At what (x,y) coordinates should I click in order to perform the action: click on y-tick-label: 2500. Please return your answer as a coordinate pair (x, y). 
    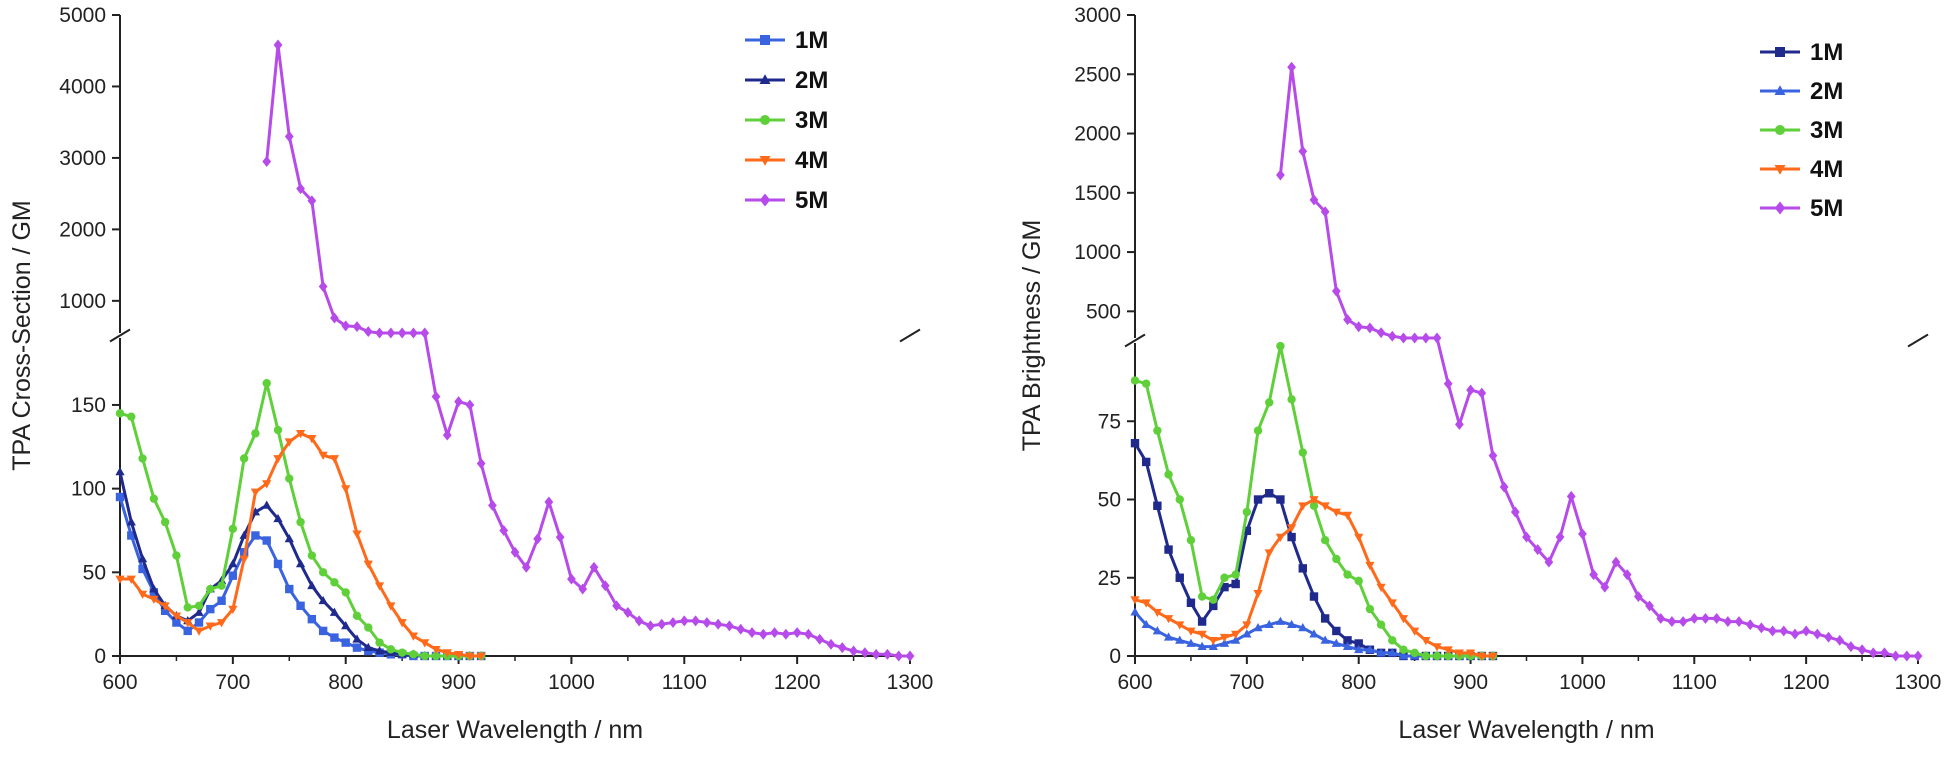
    Looking at the image, I should click on (1097, 74).